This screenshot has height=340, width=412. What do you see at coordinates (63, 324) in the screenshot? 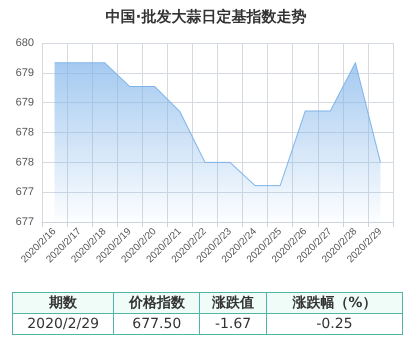
I see `text: 2020/2/29` at bounding box center [63, 324].